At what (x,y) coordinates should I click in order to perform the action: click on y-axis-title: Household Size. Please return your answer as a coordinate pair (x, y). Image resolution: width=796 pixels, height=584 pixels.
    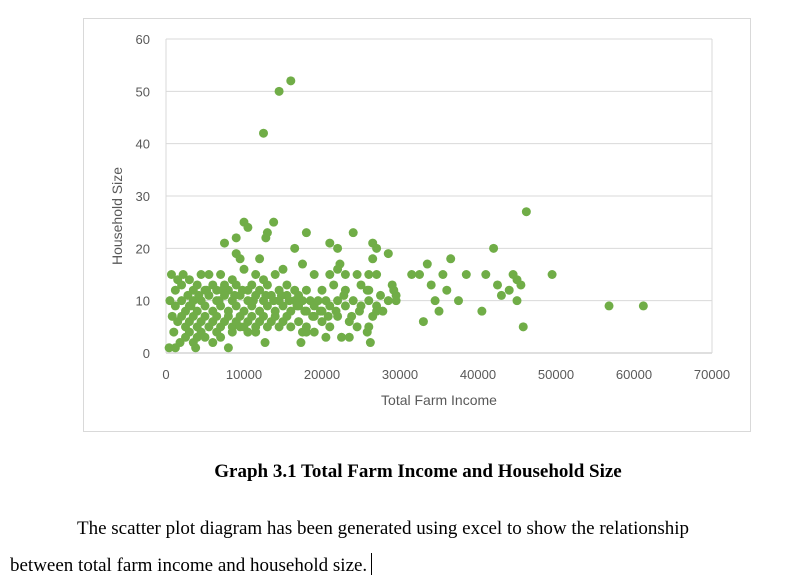
    Looking at the image, I should click on (117, 216).